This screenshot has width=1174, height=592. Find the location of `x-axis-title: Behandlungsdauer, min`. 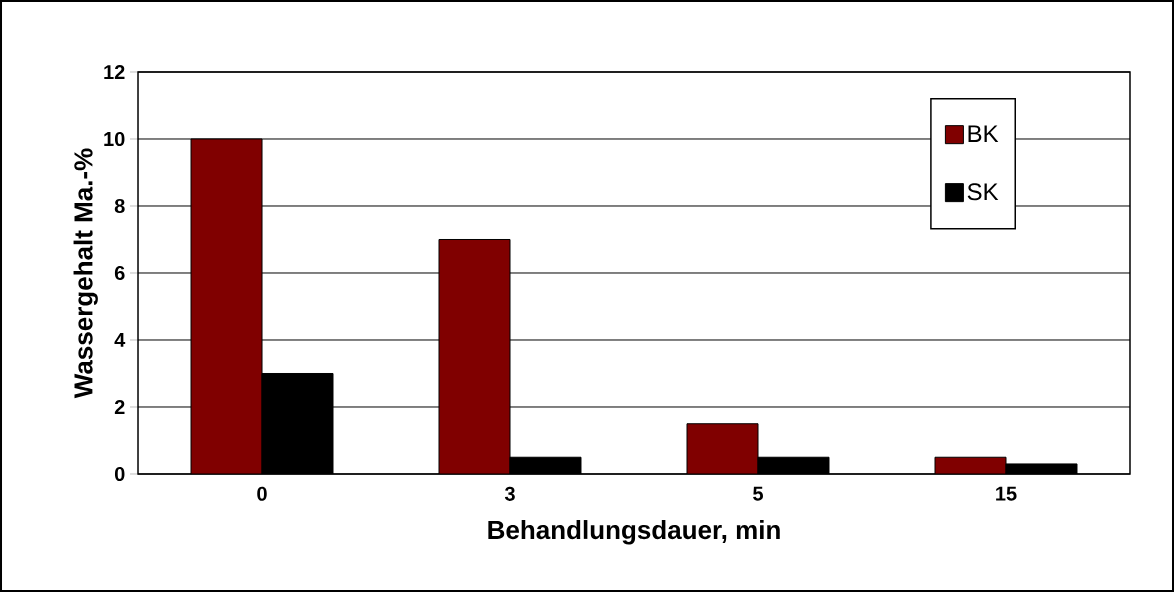

x-axis-title: Behandlungsdauer, min is located at coordinates (634, 532).